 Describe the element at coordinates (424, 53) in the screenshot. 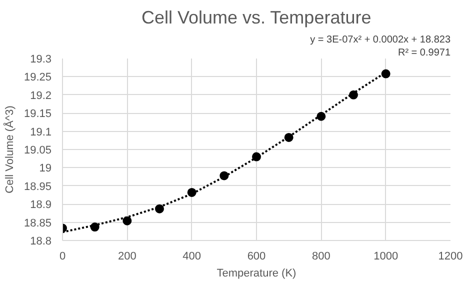

I see `annotation: R² = 0.9971` at that location.